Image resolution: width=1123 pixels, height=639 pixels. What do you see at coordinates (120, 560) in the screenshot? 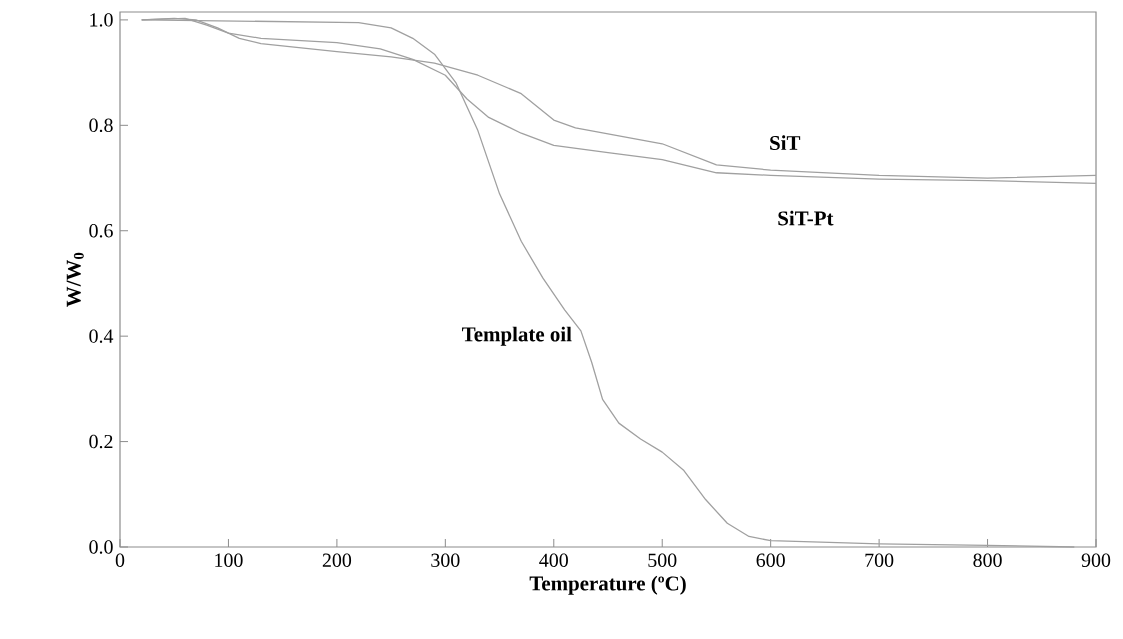
I see `x-tick-label: 0` at bounding box center [120, 560].